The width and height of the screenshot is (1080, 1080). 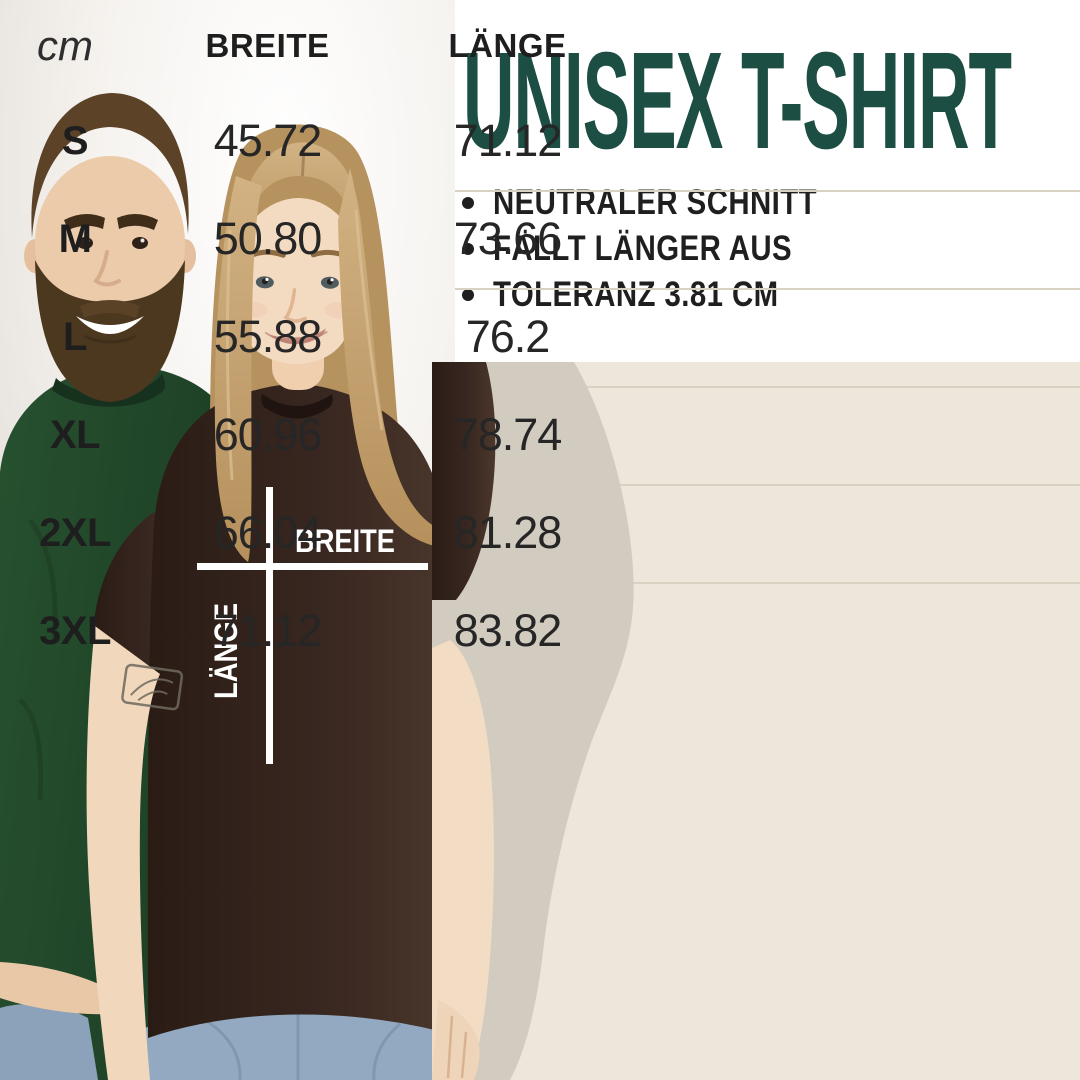 What do you see at coordinates (268, 336) in the screenshot?
I see `breite-value: 55.88` at bounding box center [268, 336].